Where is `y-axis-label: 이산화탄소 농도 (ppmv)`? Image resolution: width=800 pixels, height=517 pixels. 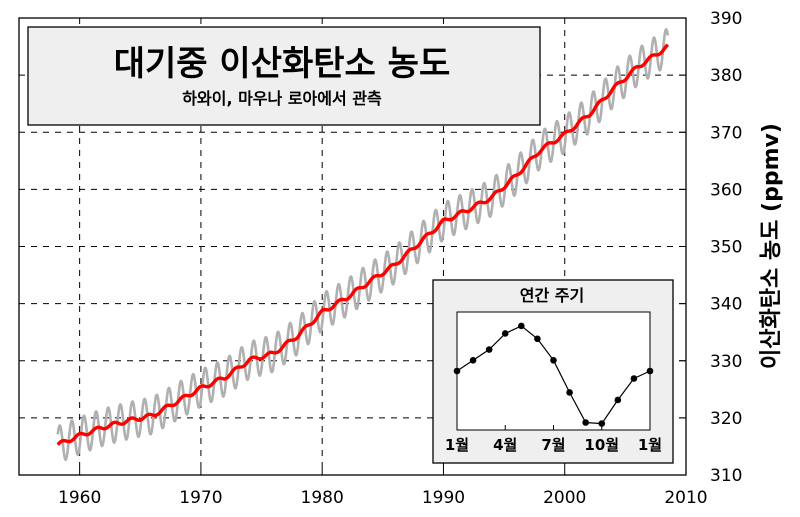
y-axis-label: 이산화탄소 농도 (ppmv) is located at coordinates (771, 246).